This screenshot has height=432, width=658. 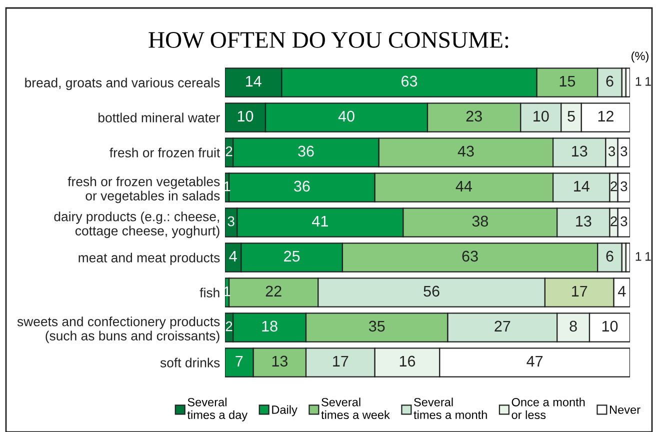 I want to click on legend-label: Never, so click(x=625, y=410).